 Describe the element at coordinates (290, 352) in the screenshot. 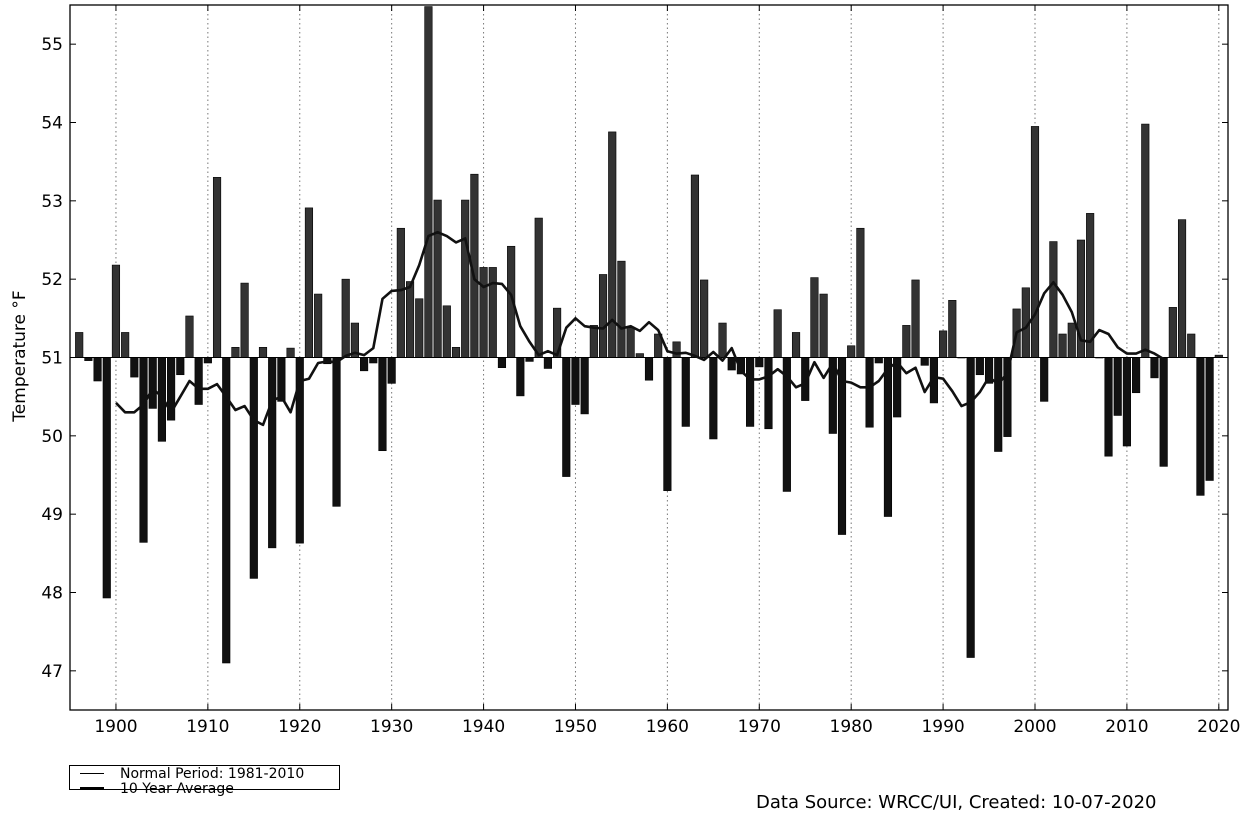

I see `bar-1919` at that location.